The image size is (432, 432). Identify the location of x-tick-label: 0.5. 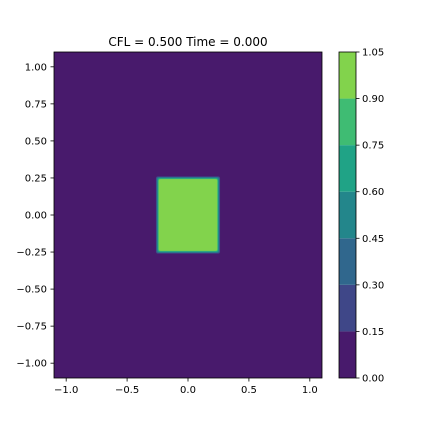
(249, 390).